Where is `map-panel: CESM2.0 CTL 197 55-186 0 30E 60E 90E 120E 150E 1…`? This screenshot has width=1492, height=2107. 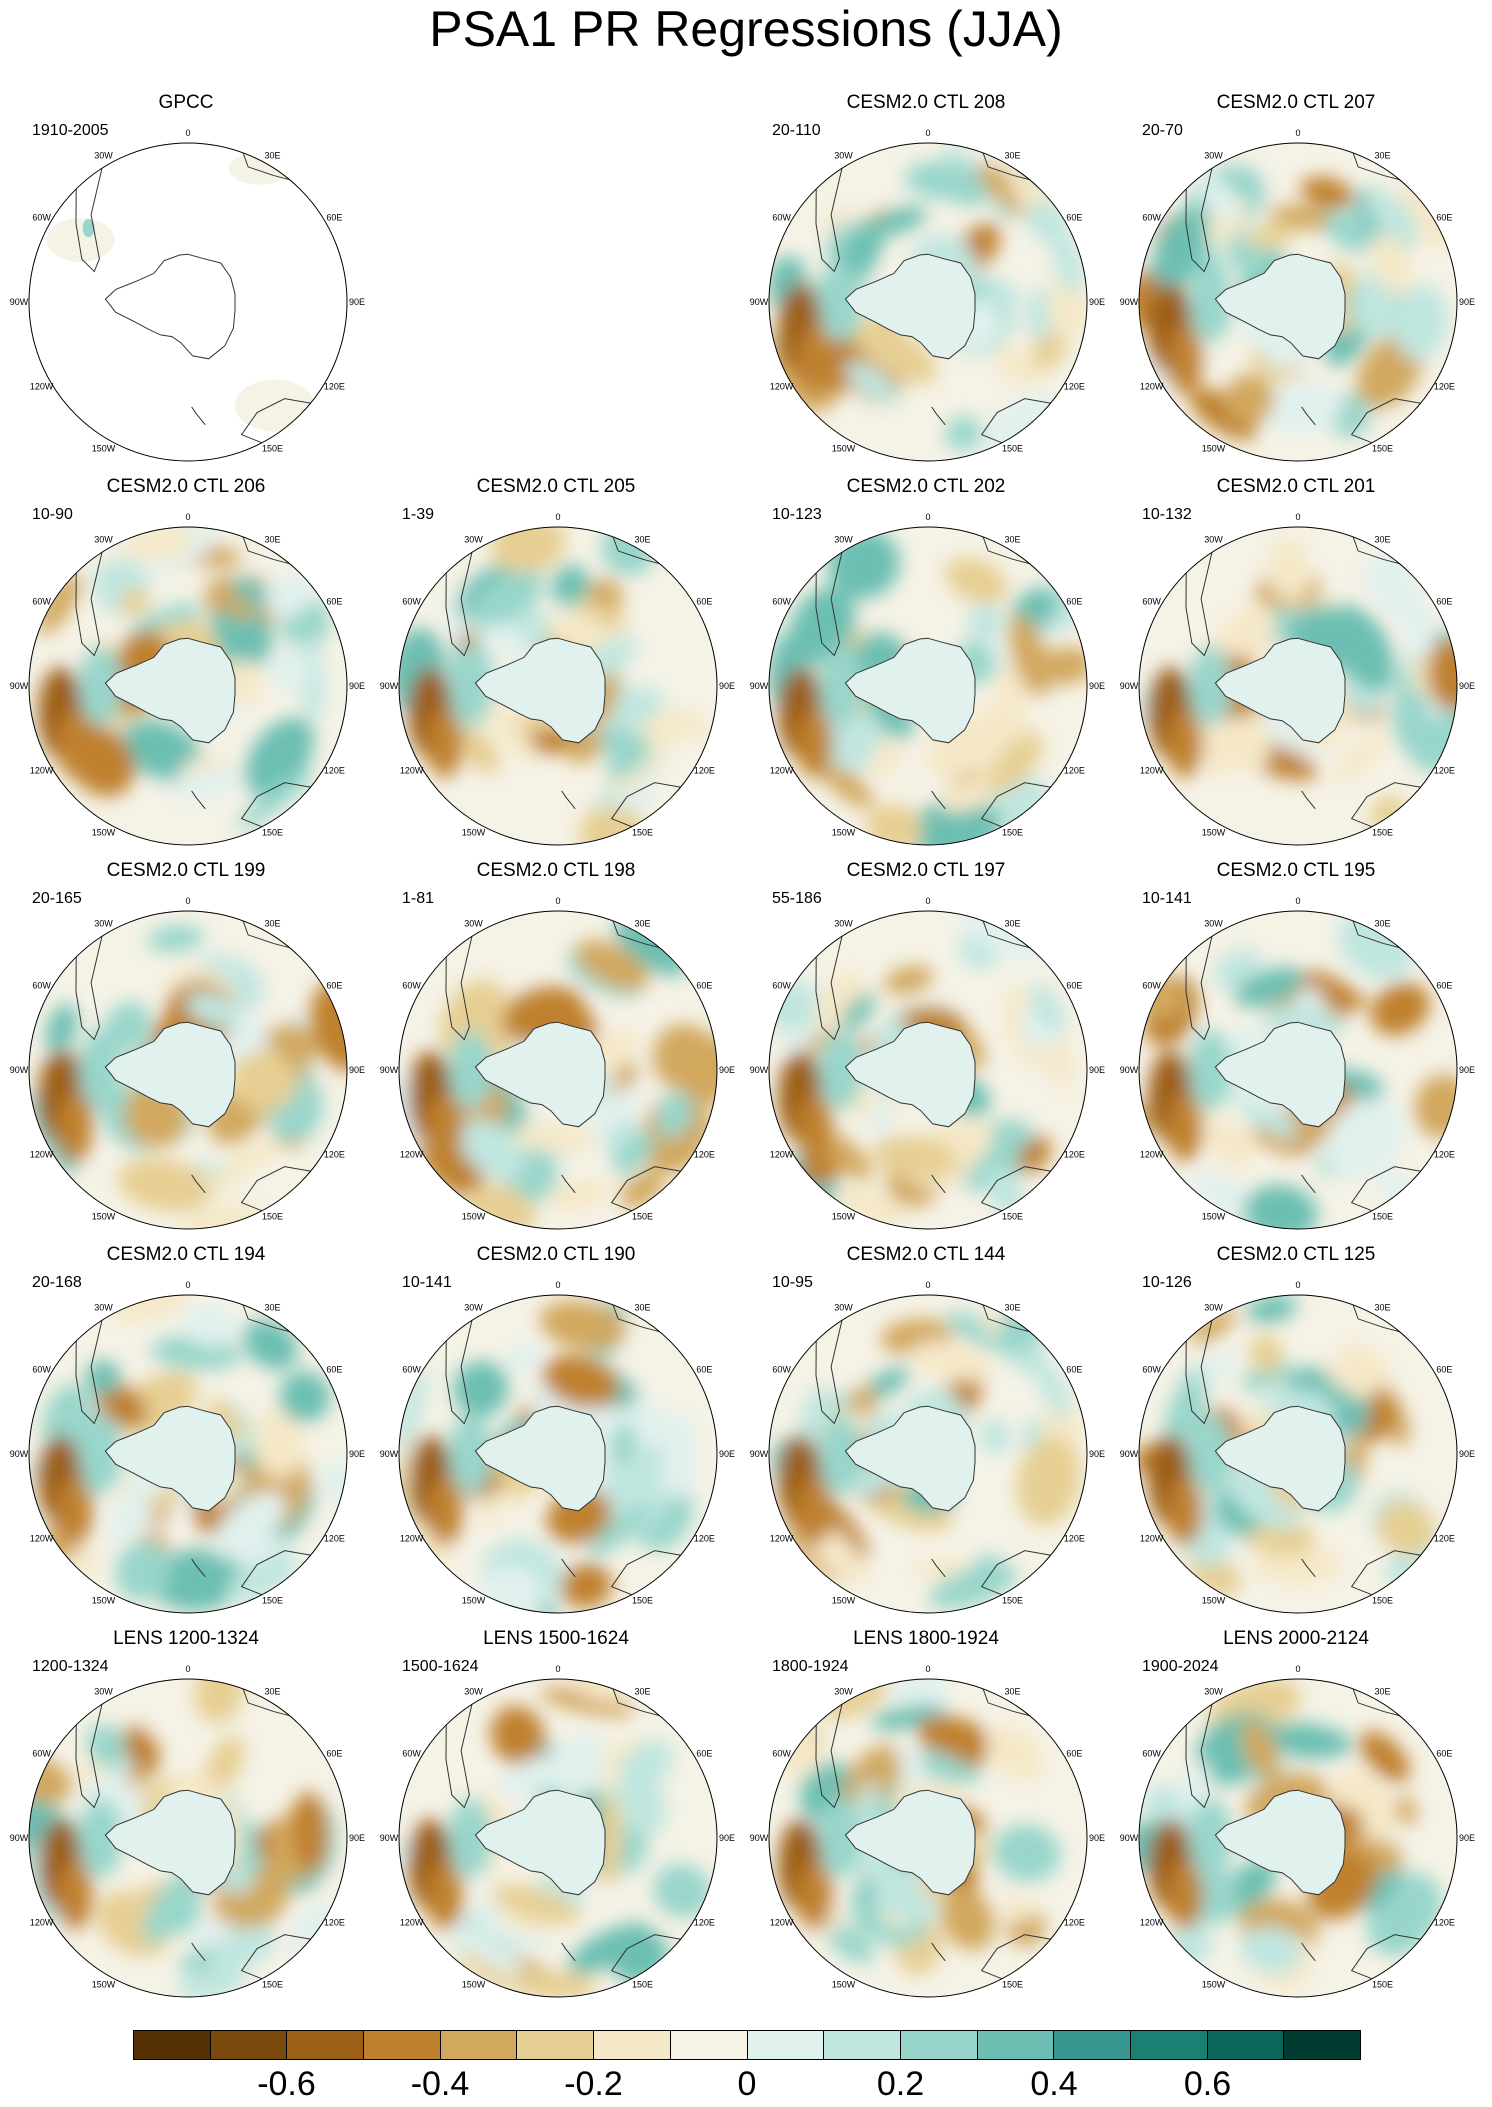 map-panel: CESM2.0 CTL 197 55-186 0 30E 60E 90E 120E 150E 1… is located at coordinates (926, 1045).